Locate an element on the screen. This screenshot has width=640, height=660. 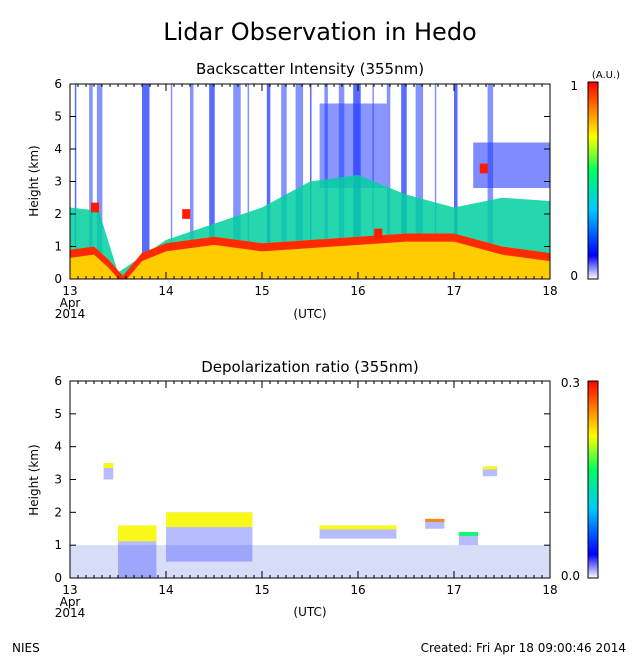
top-colorbar-min: 0 is located at coordinates (574, 276).